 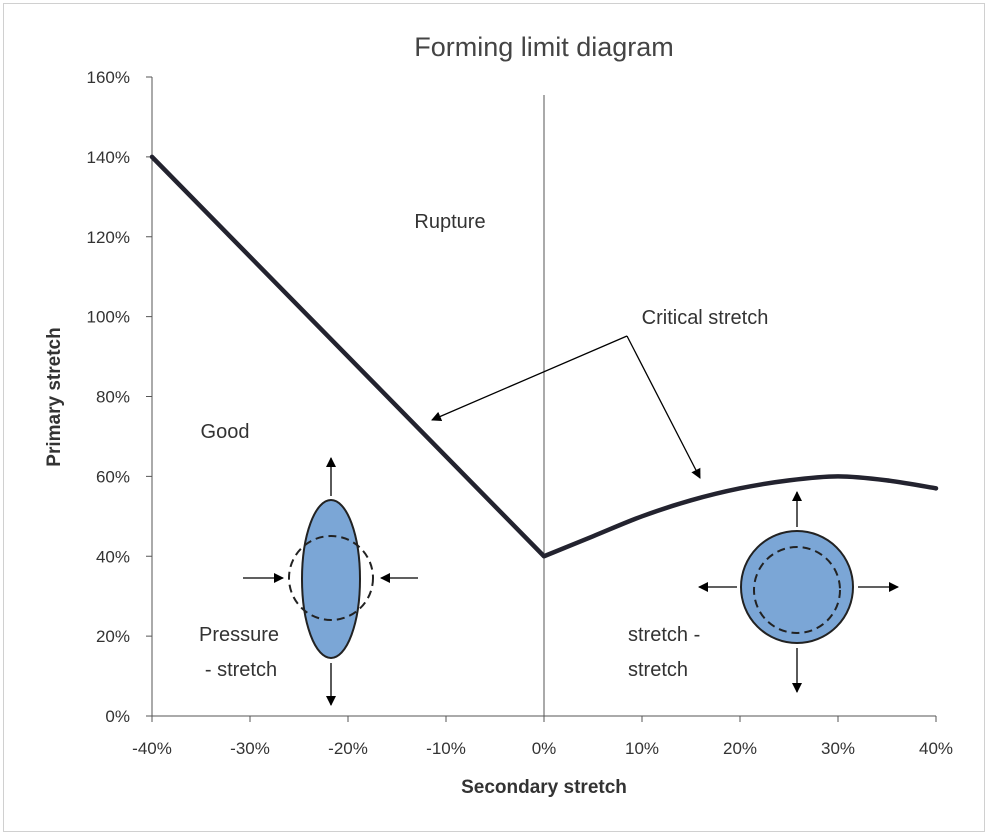 I want to click on x-tick-label: 10%, so click(x=642, y=748).